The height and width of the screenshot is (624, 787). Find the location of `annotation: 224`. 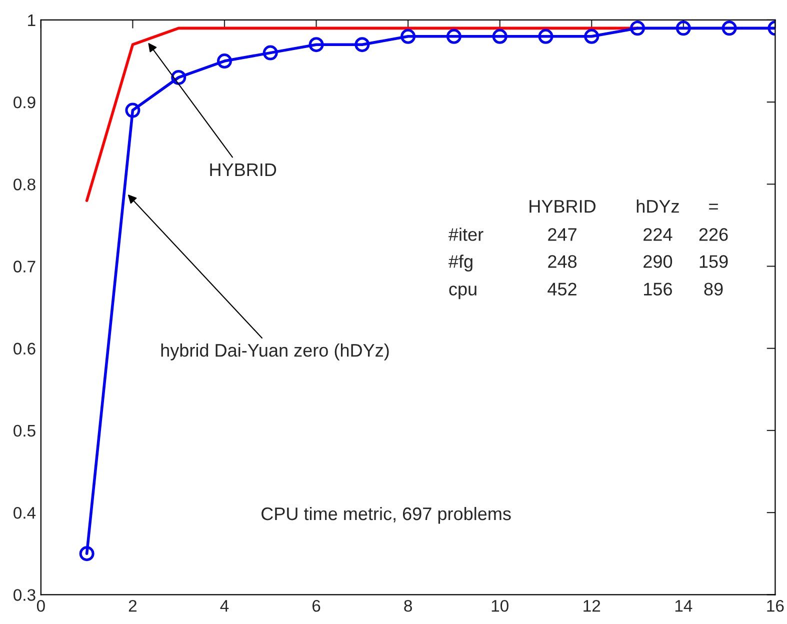

annotation: 224 is located at coordinates (658, 234).